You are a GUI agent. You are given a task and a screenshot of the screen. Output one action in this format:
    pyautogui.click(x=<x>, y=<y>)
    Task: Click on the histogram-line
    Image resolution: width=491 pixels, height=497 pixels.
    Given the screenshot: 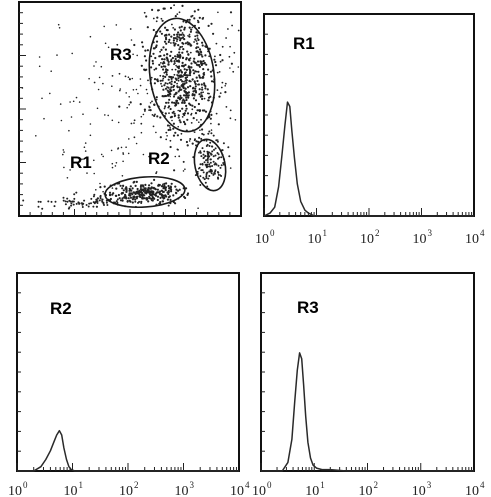 What is the action you would take?
    pyautogui.click(x=367, y=412)
    